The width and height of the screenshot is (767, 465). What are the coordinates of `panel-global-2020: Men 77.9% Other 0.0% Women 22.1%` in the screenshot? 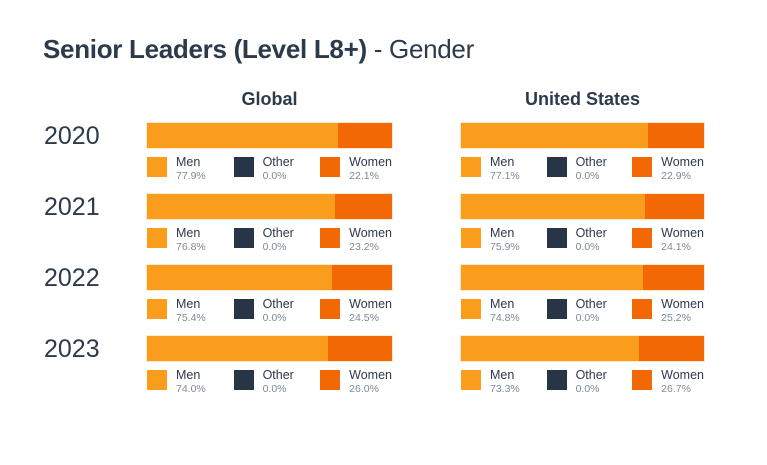 It's located at (269, 158).